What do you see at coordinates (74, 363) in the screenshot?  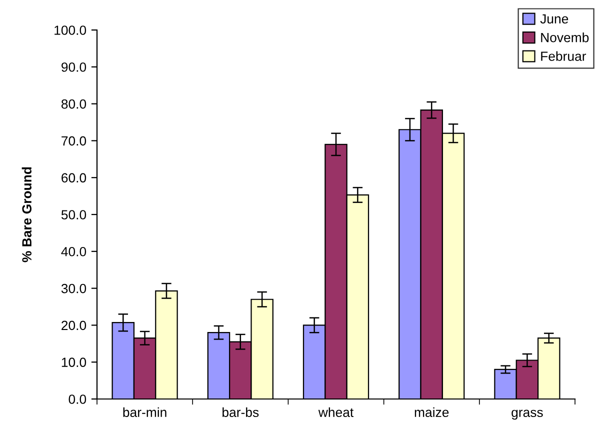 I see `y-tick-label: 10.0` at bounding box center [74, 363].